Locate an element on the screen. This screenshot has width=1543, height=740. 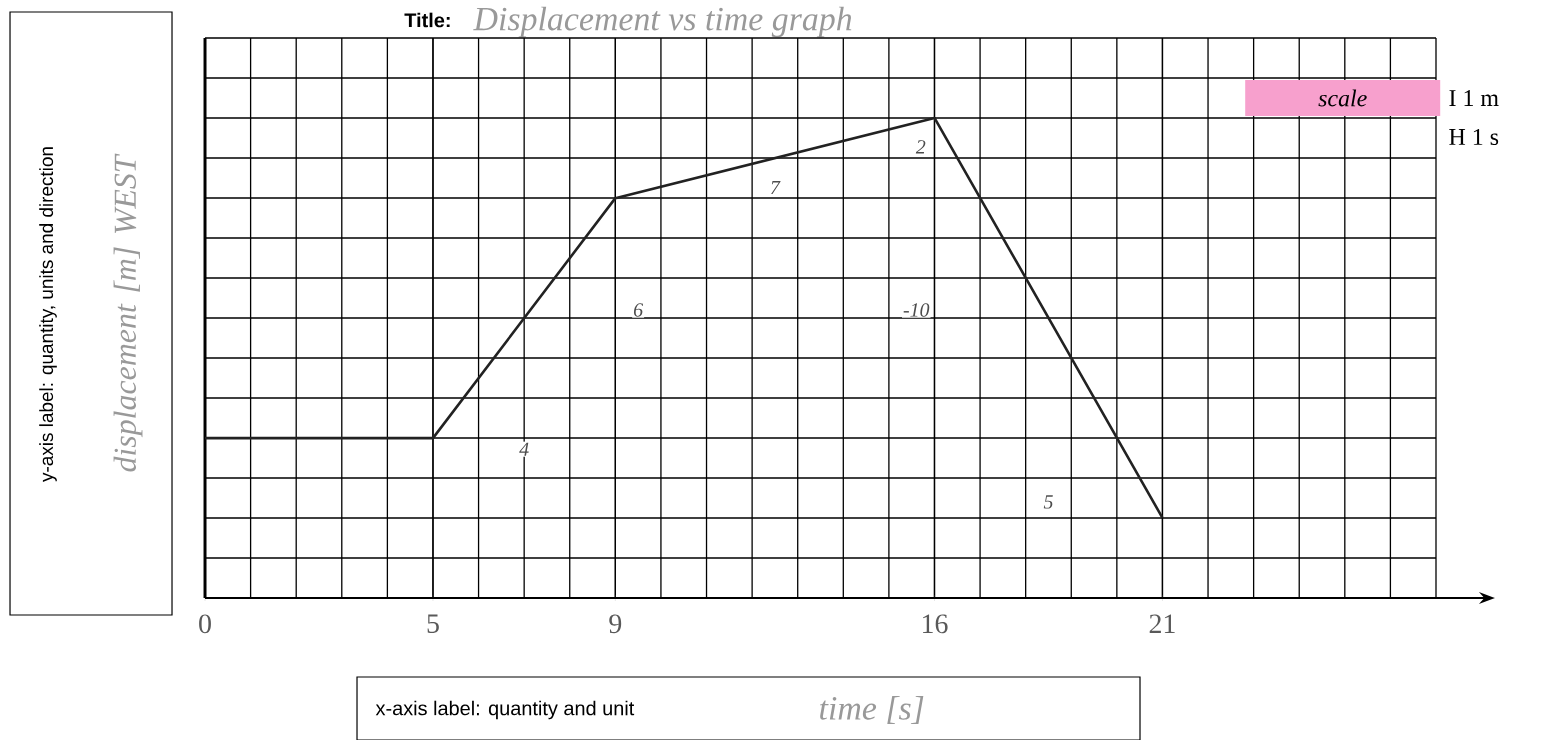
chart-title: Displacement vs time graph is located at coordinates (662, 22).